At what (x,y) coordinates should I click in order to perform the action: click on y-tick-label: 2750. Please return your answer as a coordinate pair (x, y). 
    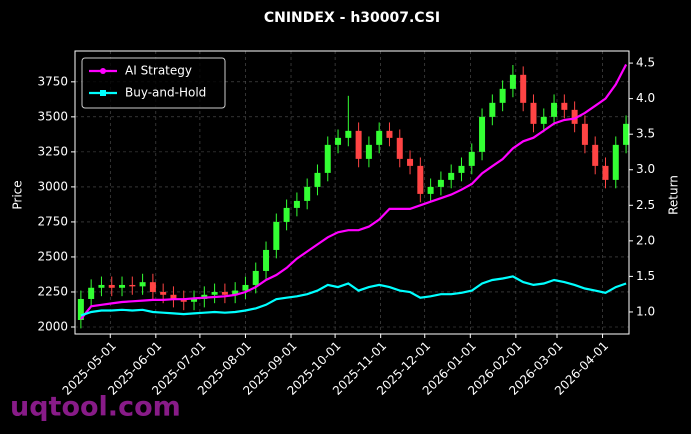
    Looking at the image, I should click on (52, 221).